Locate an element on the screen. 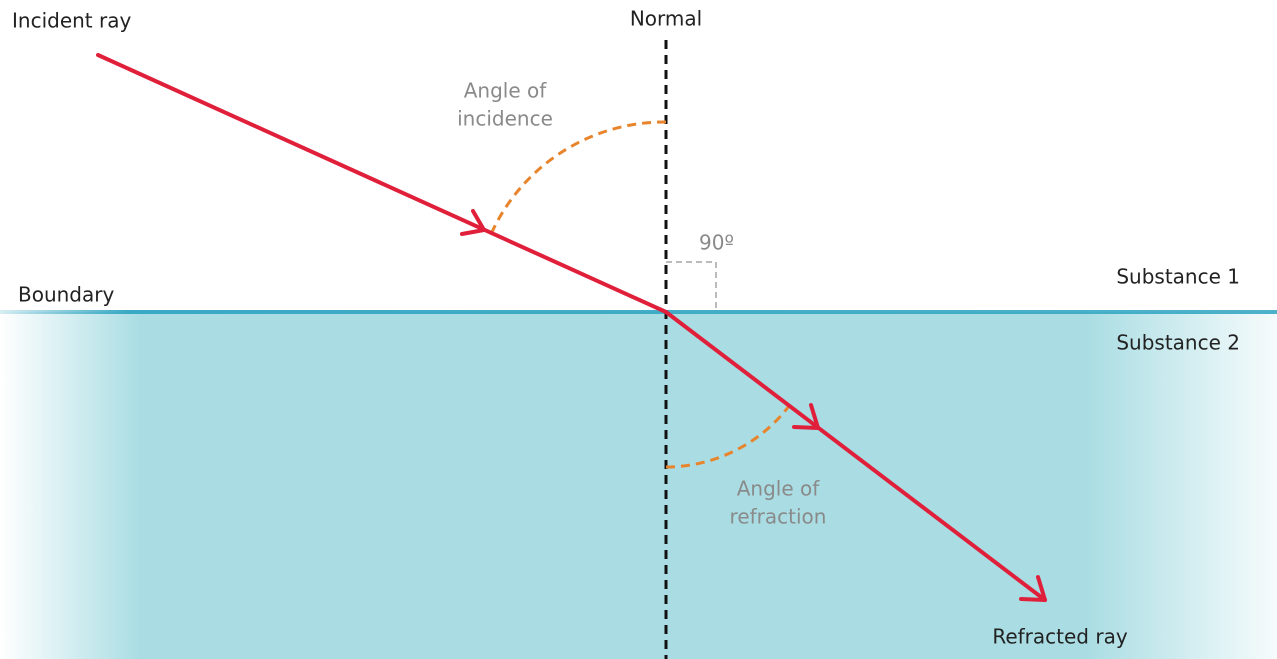 The height and width of the screenshot is (659, 1277). normal-label: Normal is located at coordinates (666, 19).